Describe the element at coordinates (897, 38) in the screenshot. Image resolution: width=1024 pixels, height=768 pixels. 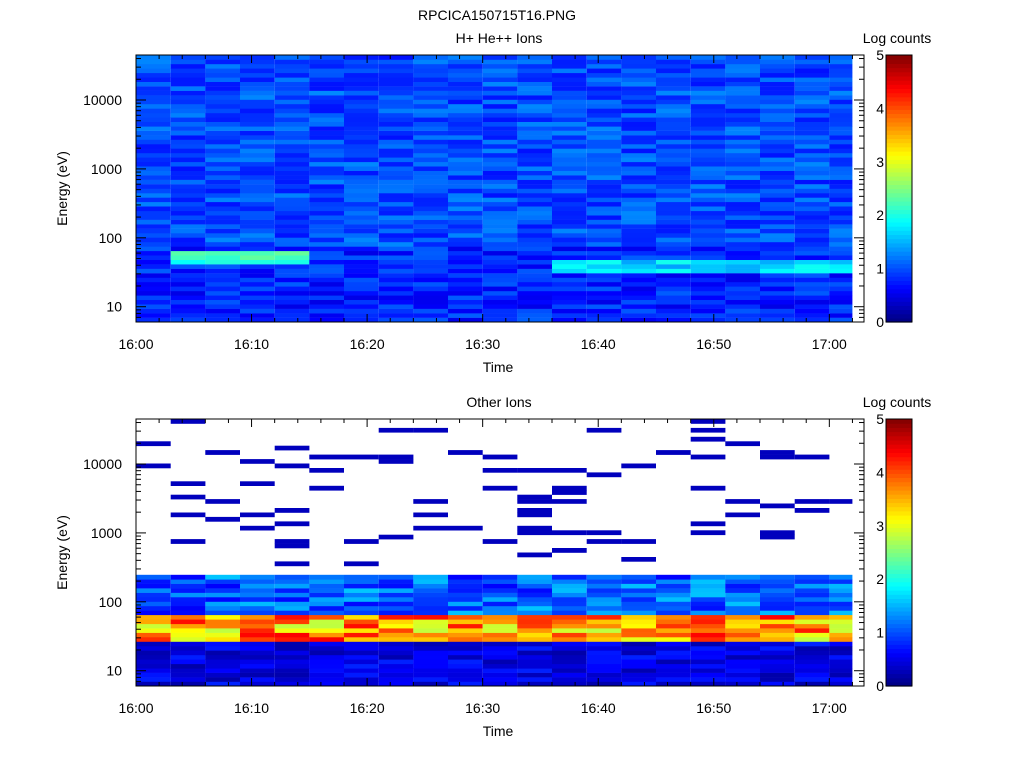
I see `colorbar-label: Log counts` at that location.